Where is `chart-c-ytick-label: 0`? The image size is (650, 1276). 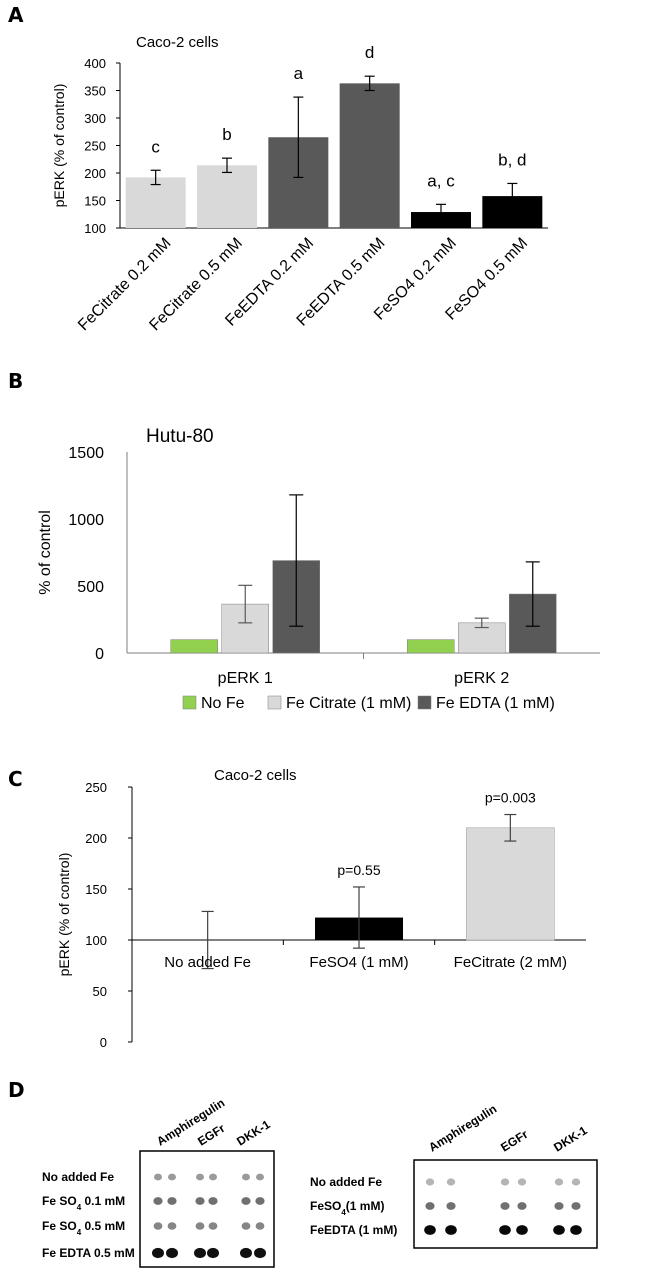
chart-c-ytick-label: 0 is located at coordinates (103, 1042).